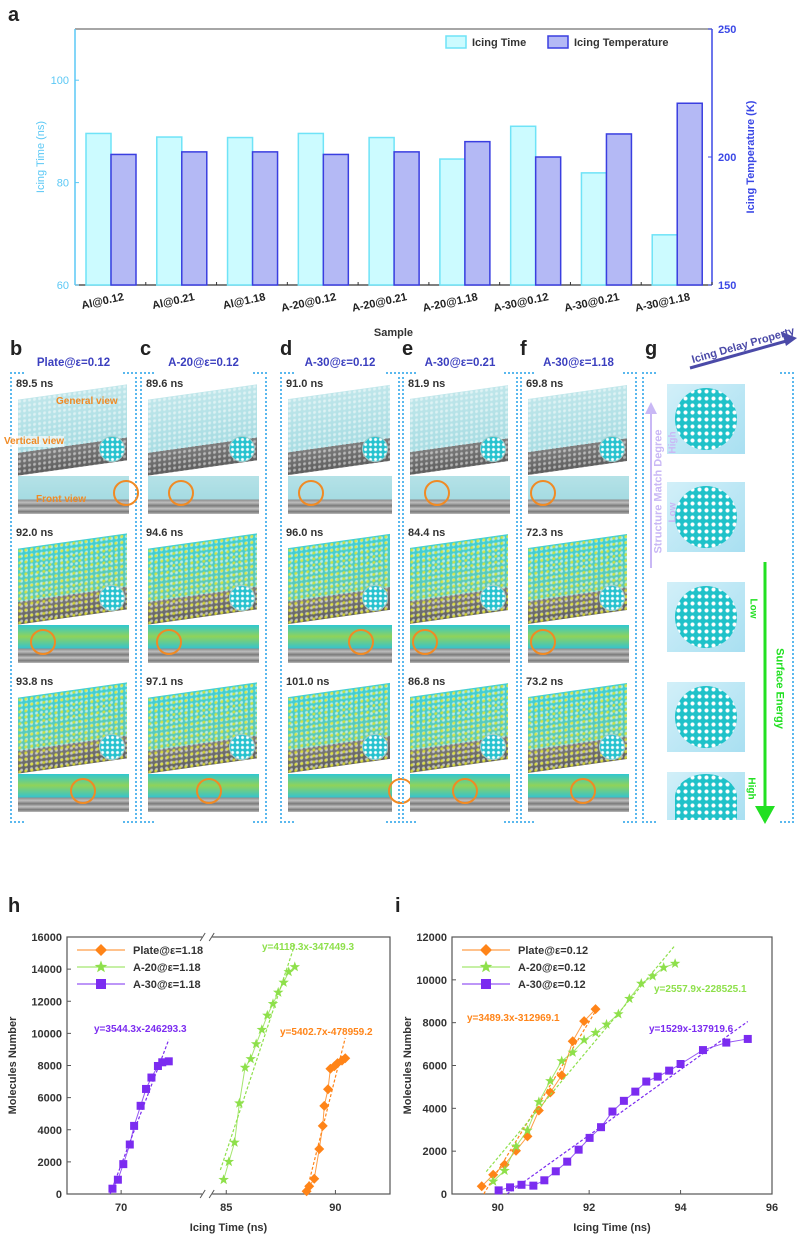 This screenshot has width=799, height=1248. What do you see at coordinates (308, 947) in the screenshot?
I see `fit-equation: y=4118.3x-347449.3` at bounding box center [308, 947].